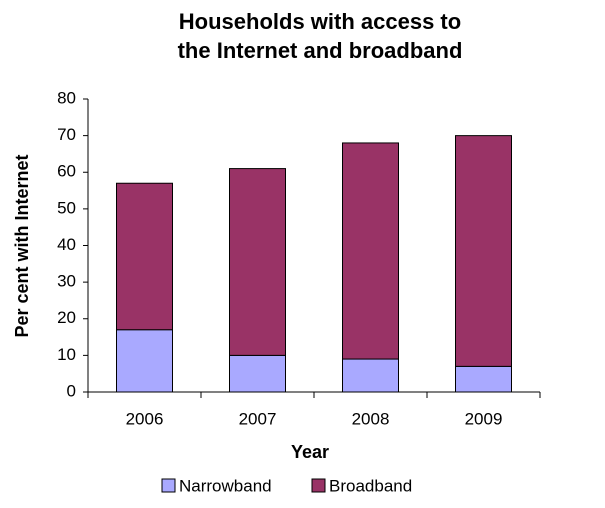 This screenshot has width=605, height=508. What do you see at coordinates (66, 97) in the screenshot?
I see `y-tick-label: 80` at bounding box center [66, 97].